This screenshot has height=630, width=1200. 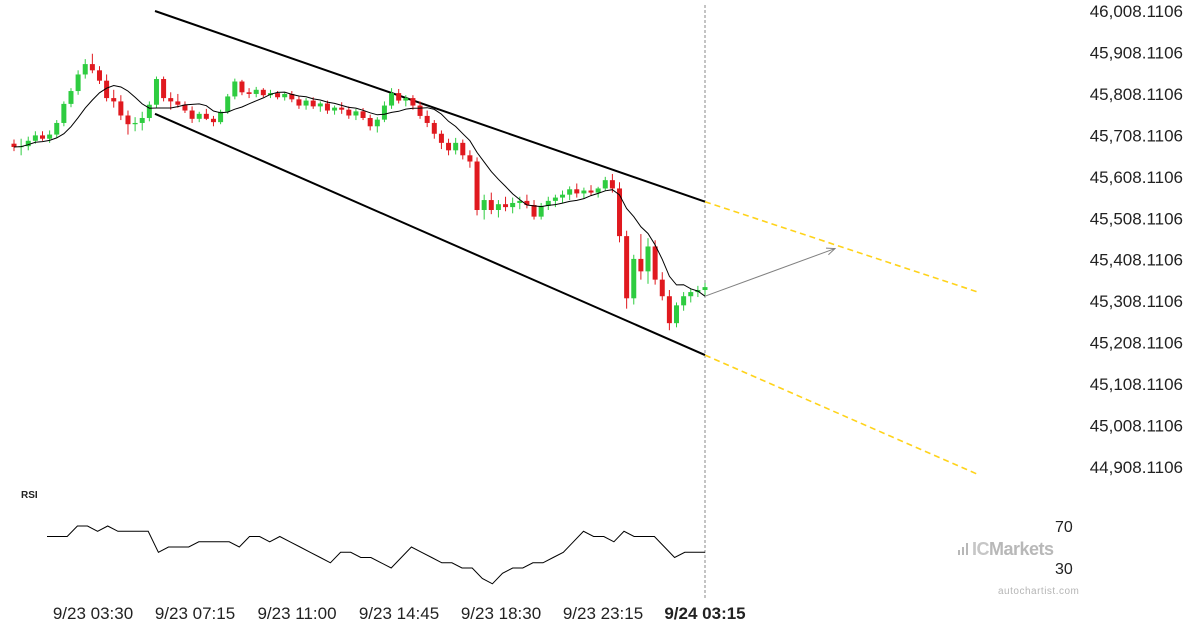 I want to click on x-tick-label: 9/24 03:15, so click(x=704, y=613).